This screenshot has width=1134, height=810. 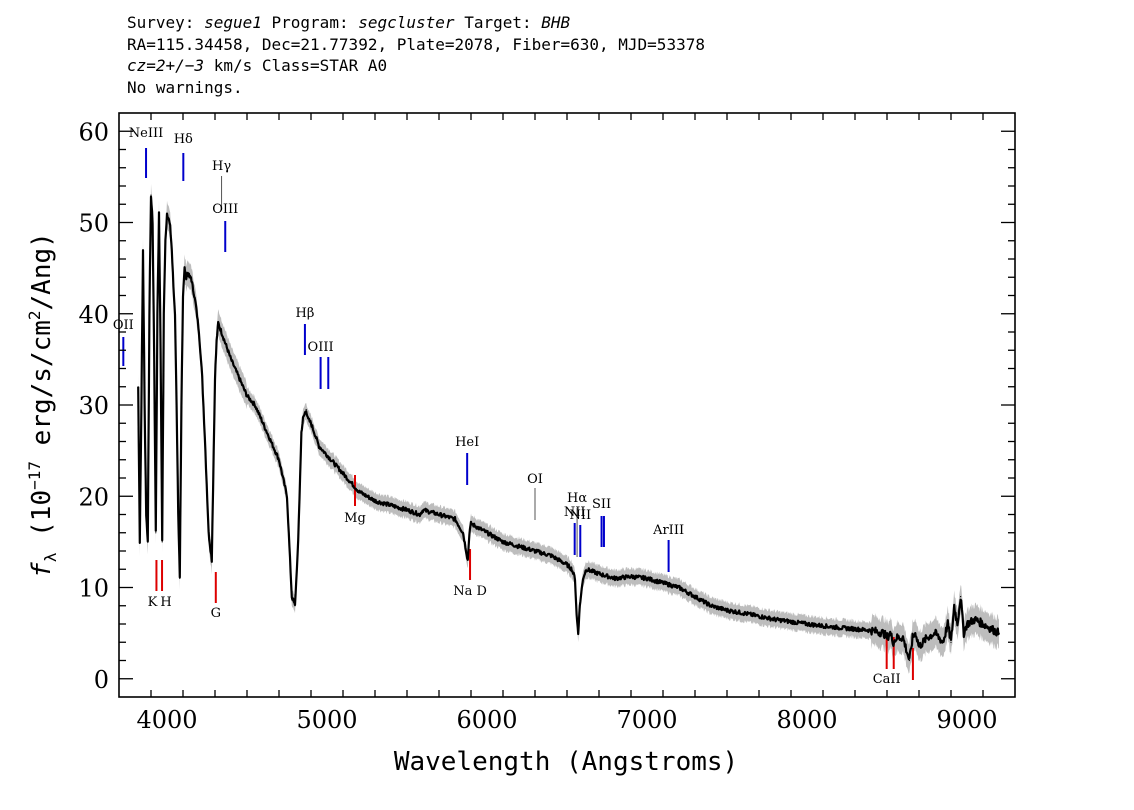 What do you see at coordinates (233, 22) in the screenshot?
I see `survey-value: segue1` at bounding box center [233, 22].